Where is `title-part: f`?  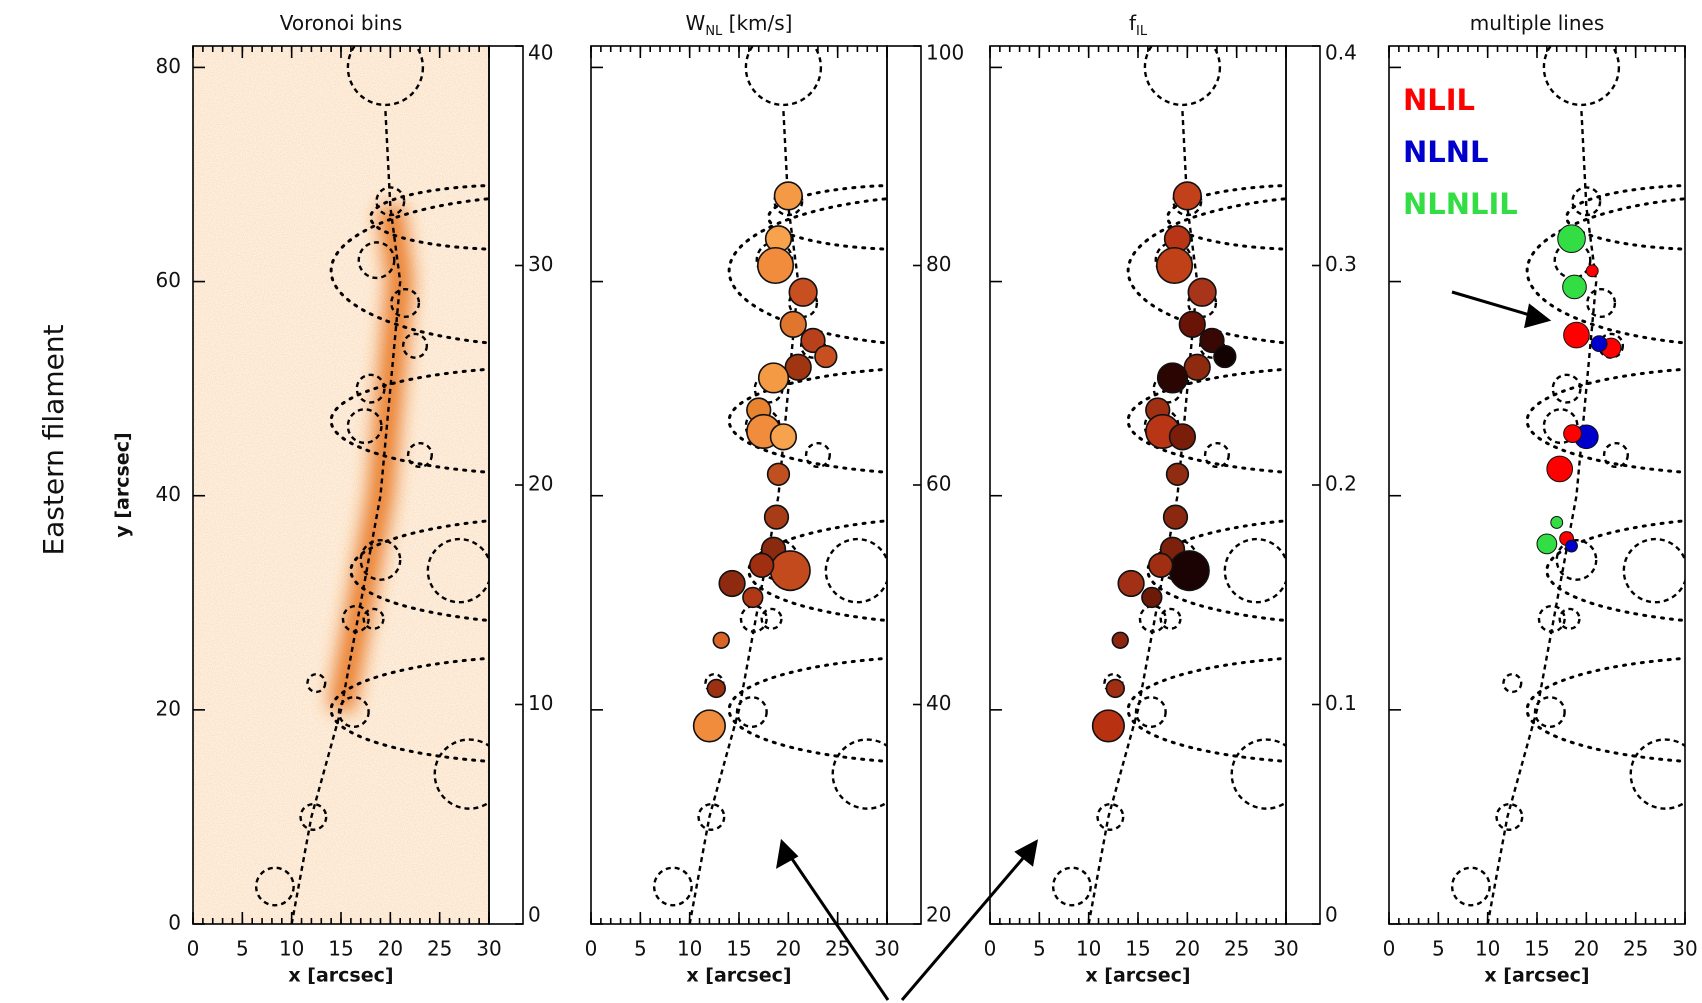
title-part: f is located at coordinates (1133, 23).